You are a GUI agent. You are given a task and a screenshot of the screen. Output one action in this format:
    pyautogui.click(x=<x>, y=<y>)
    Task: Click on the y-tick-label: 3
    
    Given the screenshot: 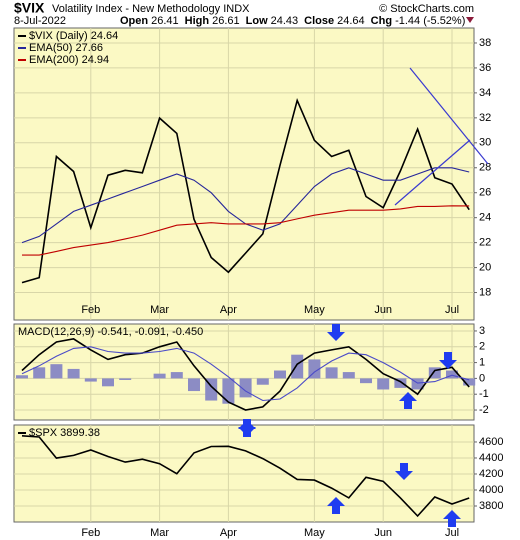 What is the action you would take?
    pyautogui.click(x=482, y=331)
    